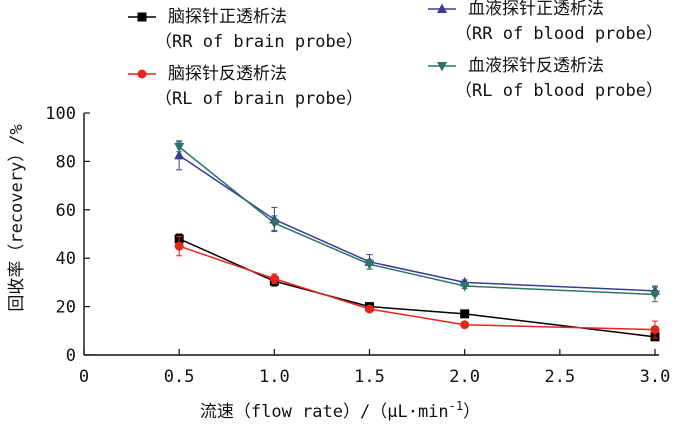 Image resolution: width=700 pixels, height=425 pixels. I want to click on x-tick-label: 1.0, so click(274, 377).